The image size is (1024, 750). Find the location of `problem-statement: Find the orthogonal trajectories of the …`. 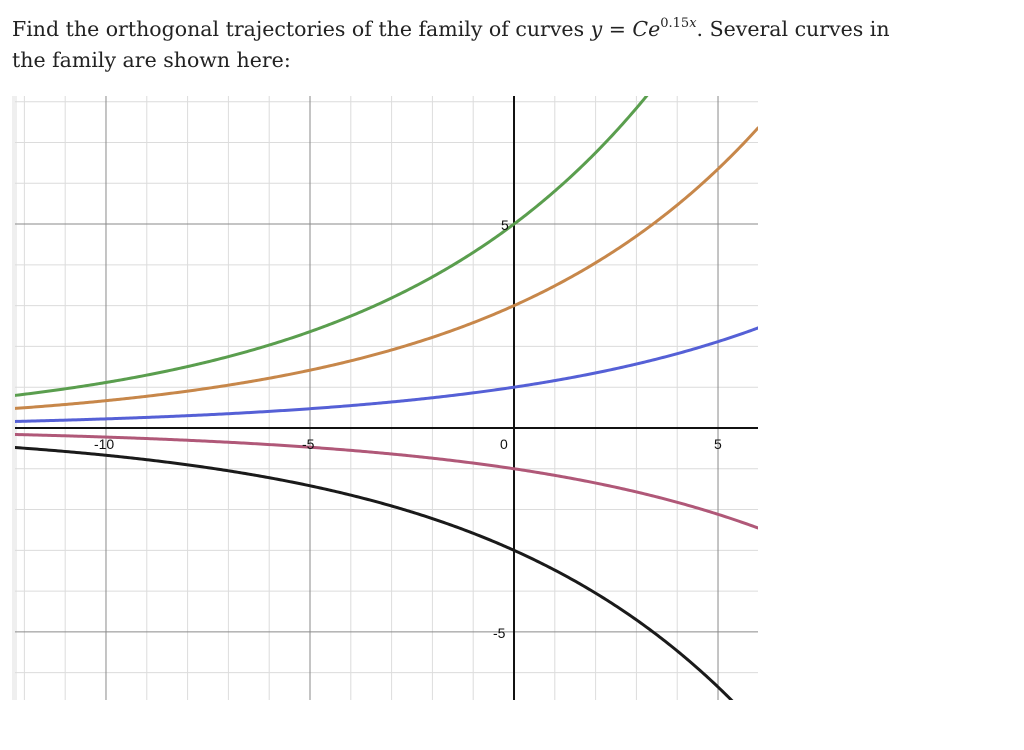

problem-statement: Find the orthogonal trajectories of the … is located at coordinates (492, 45).